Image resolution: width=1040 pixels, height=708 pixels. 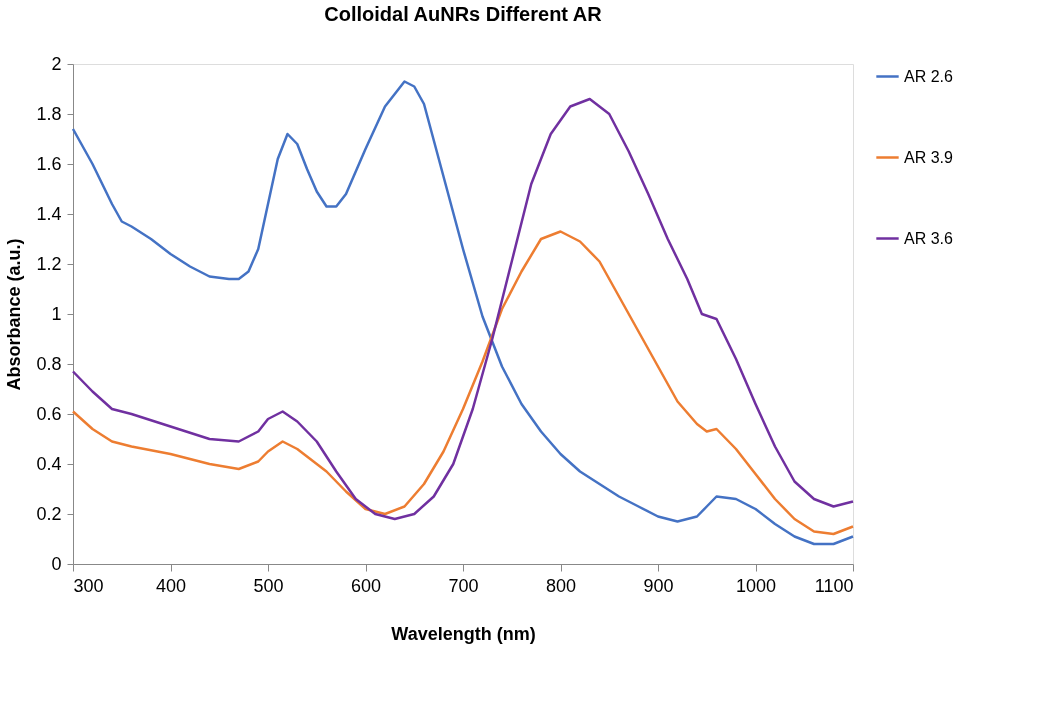 I want to click on x-tick-label: 800, so click(x=561, y=585).